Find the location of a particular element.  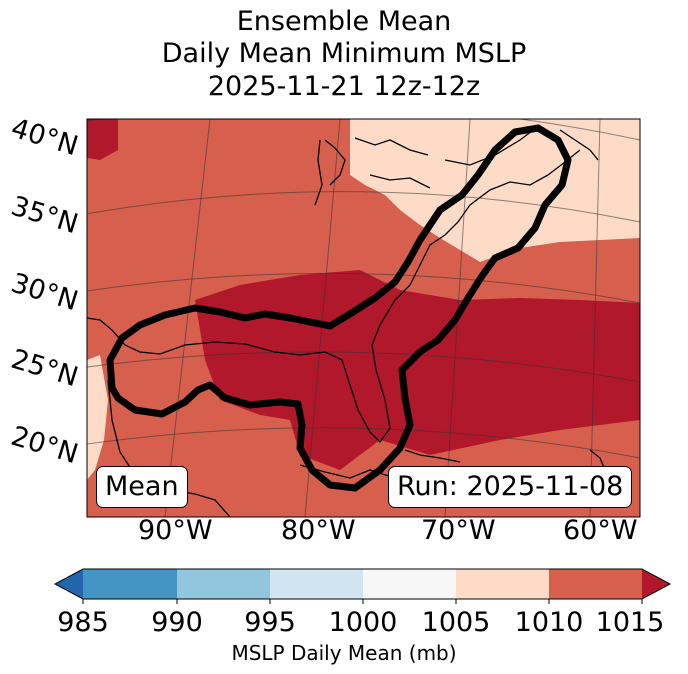

colorbar-tick-1005: 1005 is located at coordinates (456, 622).